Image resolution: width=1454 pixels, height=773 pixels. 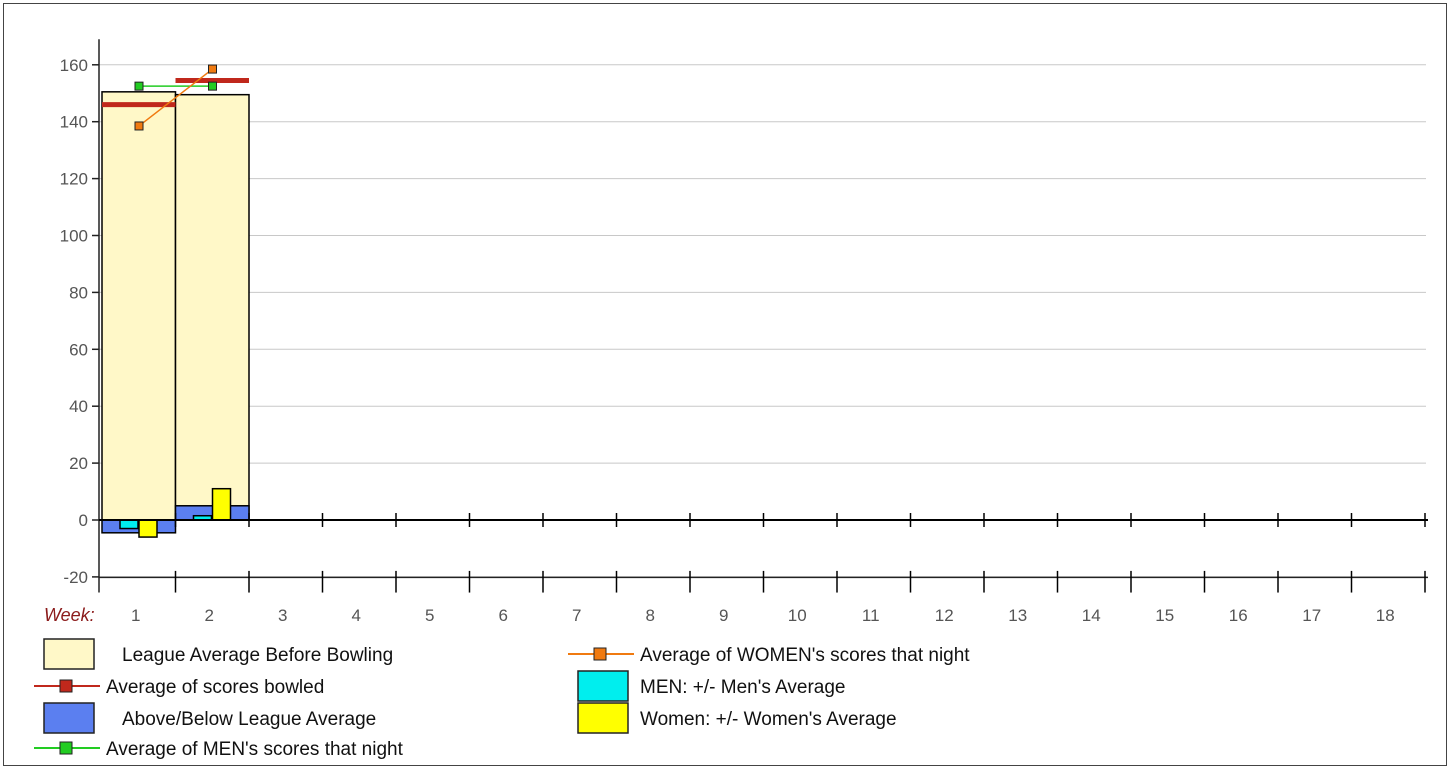 I want to click on x-tick-label: 16, so click(x=1238, y=615).